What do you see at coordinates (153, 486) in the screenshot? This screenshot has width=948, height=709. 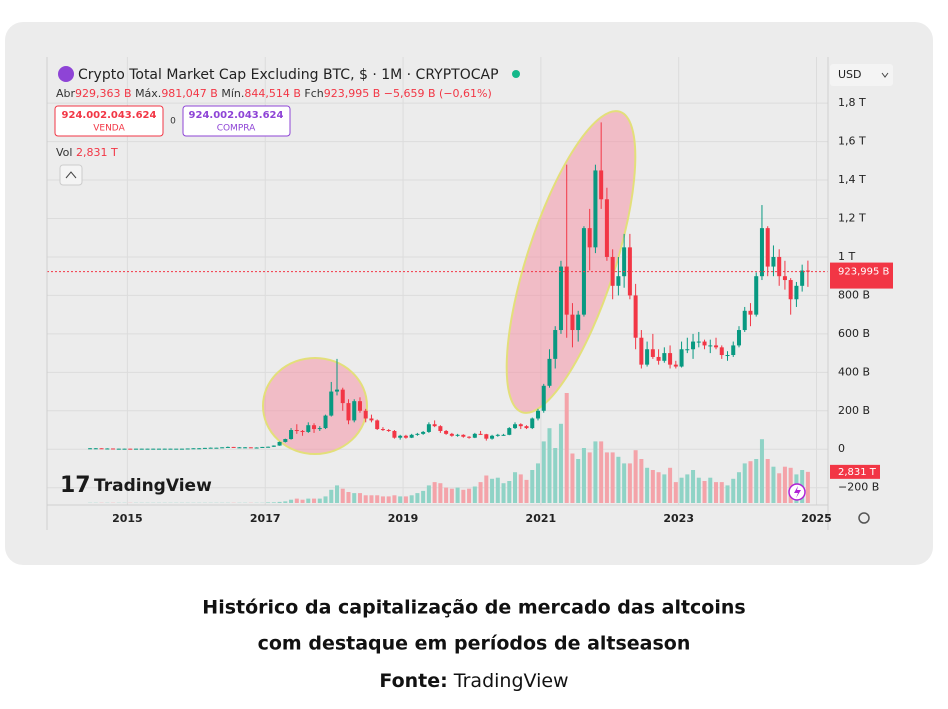 I see `logo: TradingView` at bounding box center [153, 486].